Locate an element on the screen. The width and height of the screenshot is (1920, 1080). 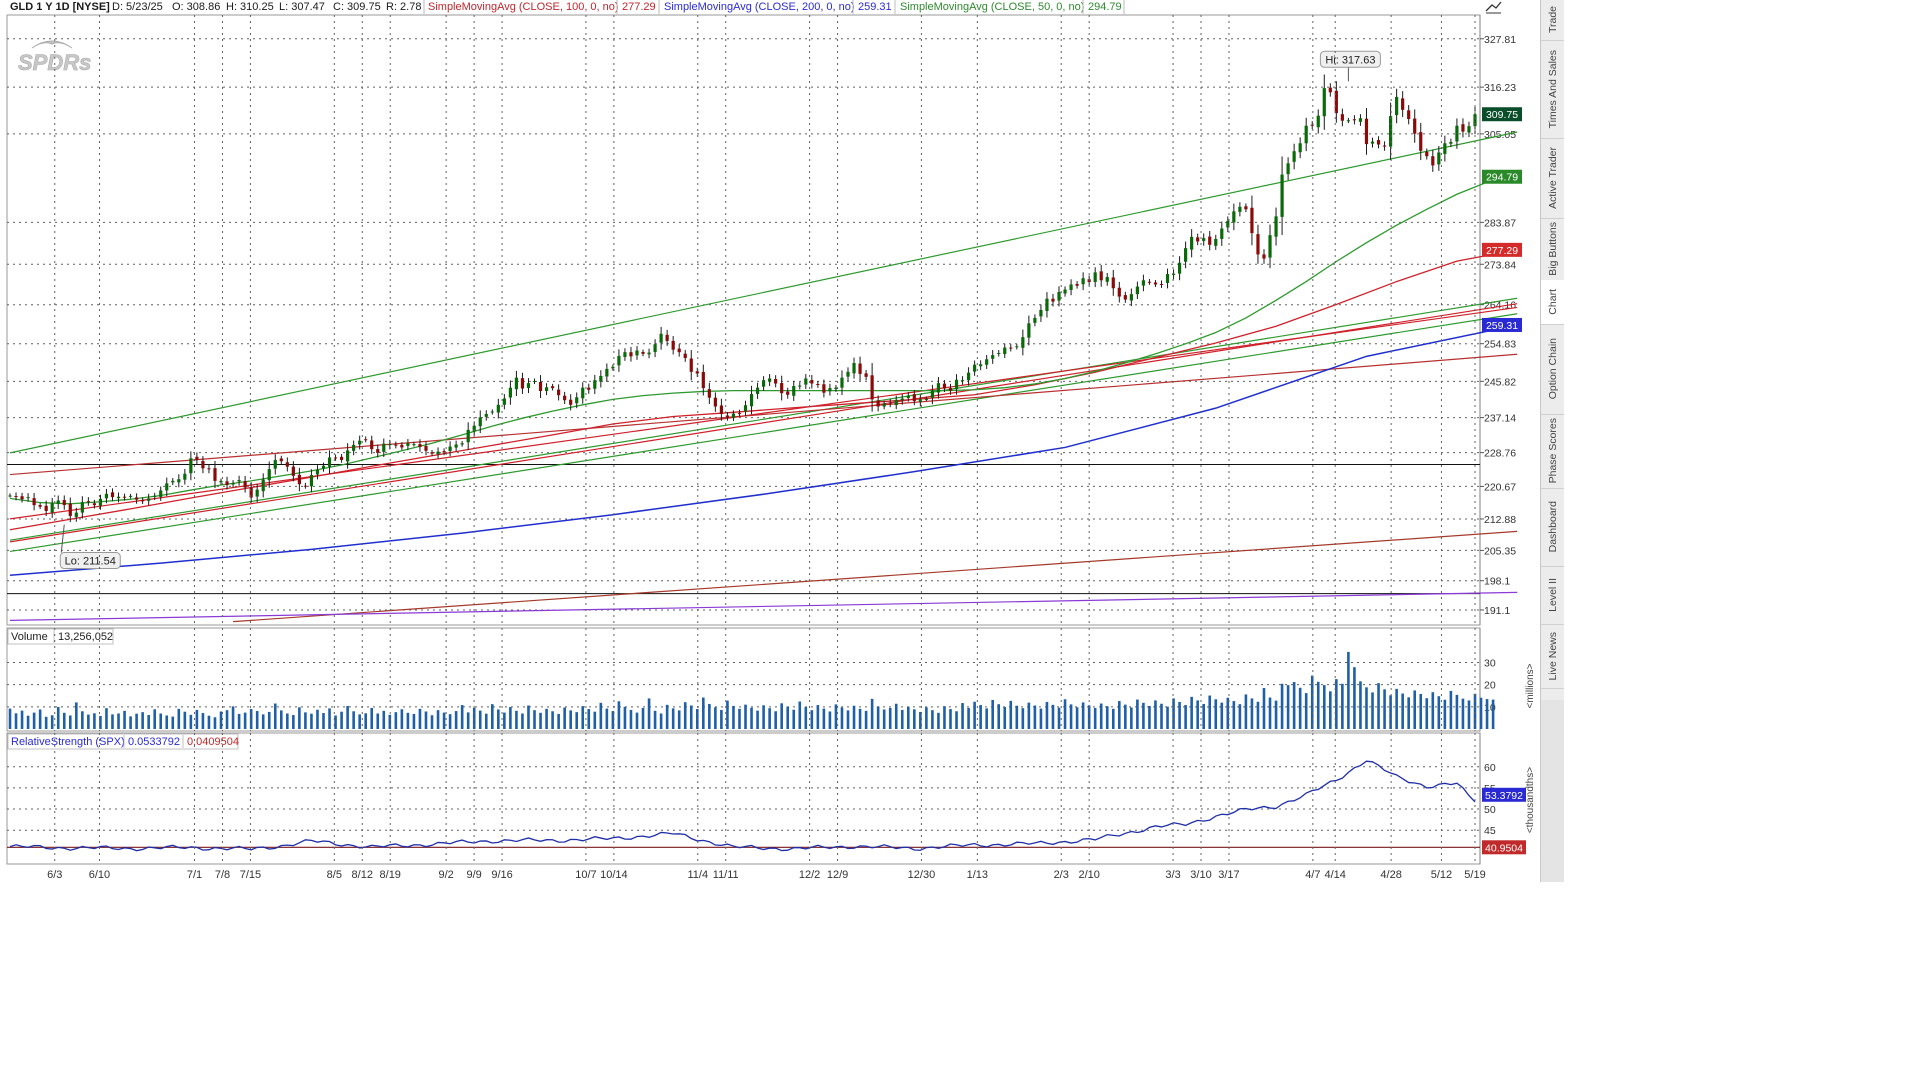
drawing-tools-icon is located at coordinates (1493, 7).